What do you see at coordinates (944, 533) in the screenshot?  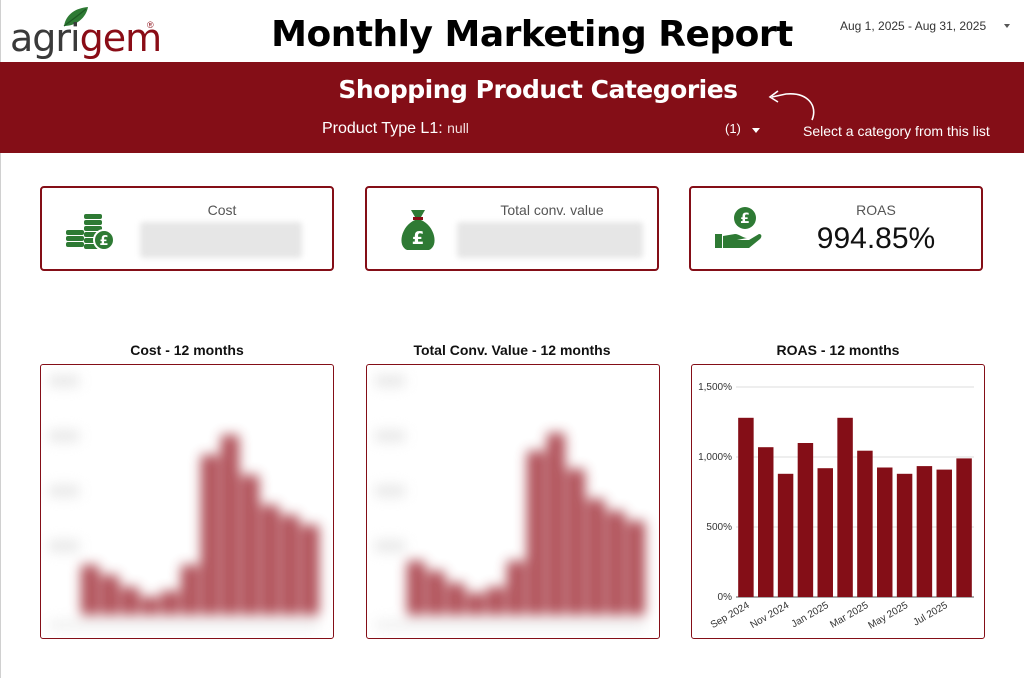 I see `bar-jul-2025` at bounding box center [944, 533].